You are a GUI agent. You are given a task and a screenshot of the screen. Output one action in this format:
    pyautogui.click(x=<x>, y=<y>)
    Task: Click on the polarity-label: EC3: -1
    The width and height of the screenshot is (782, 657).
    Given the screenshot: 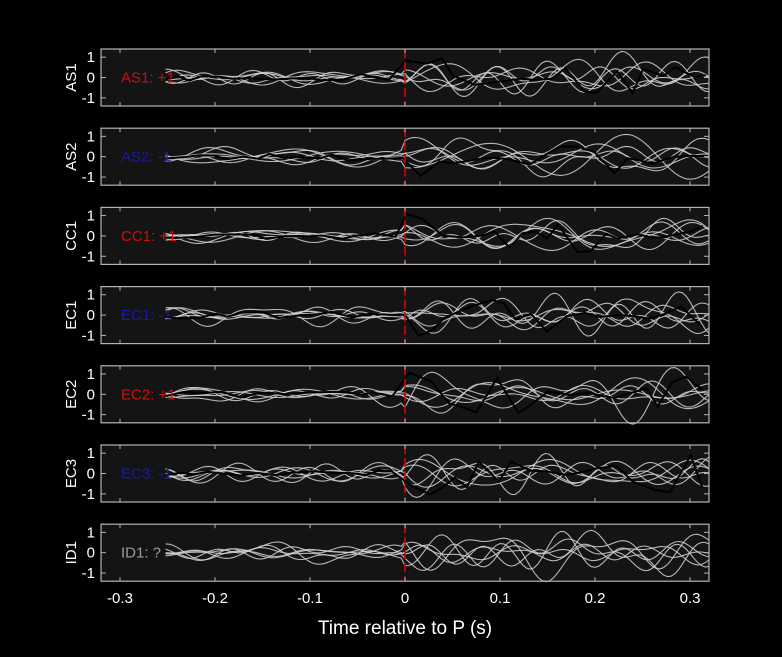 What is the action you would take?
    pyautogui.click(x=146, y=474)
    